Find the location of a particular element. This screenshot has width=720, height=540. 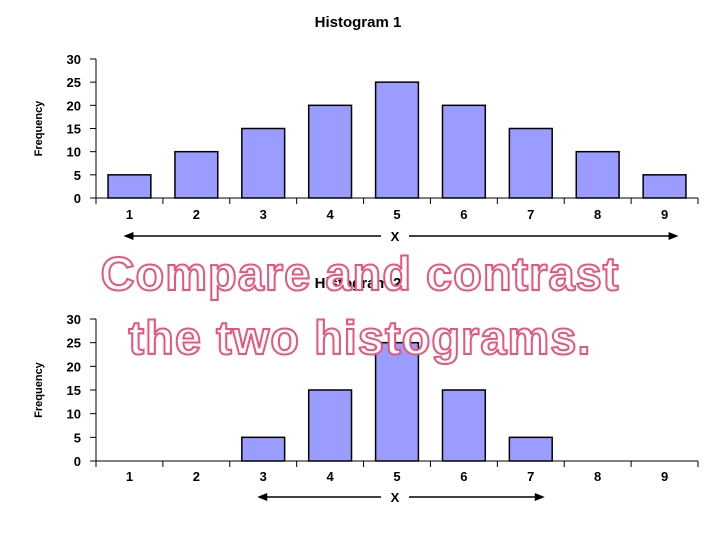

chart-title: Histogram 1 is located at coordinates (358, 22).